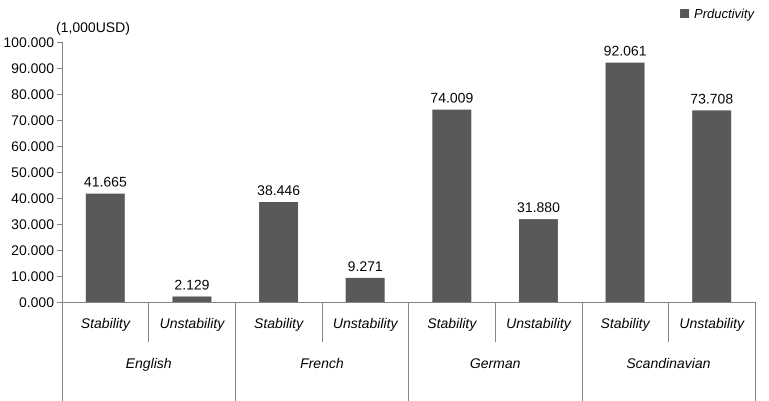 This screenshot has height=401, width=769. Describe the element at coordinates (278, 190) in the screenshot. I see `data-label: 38.446` at that location.